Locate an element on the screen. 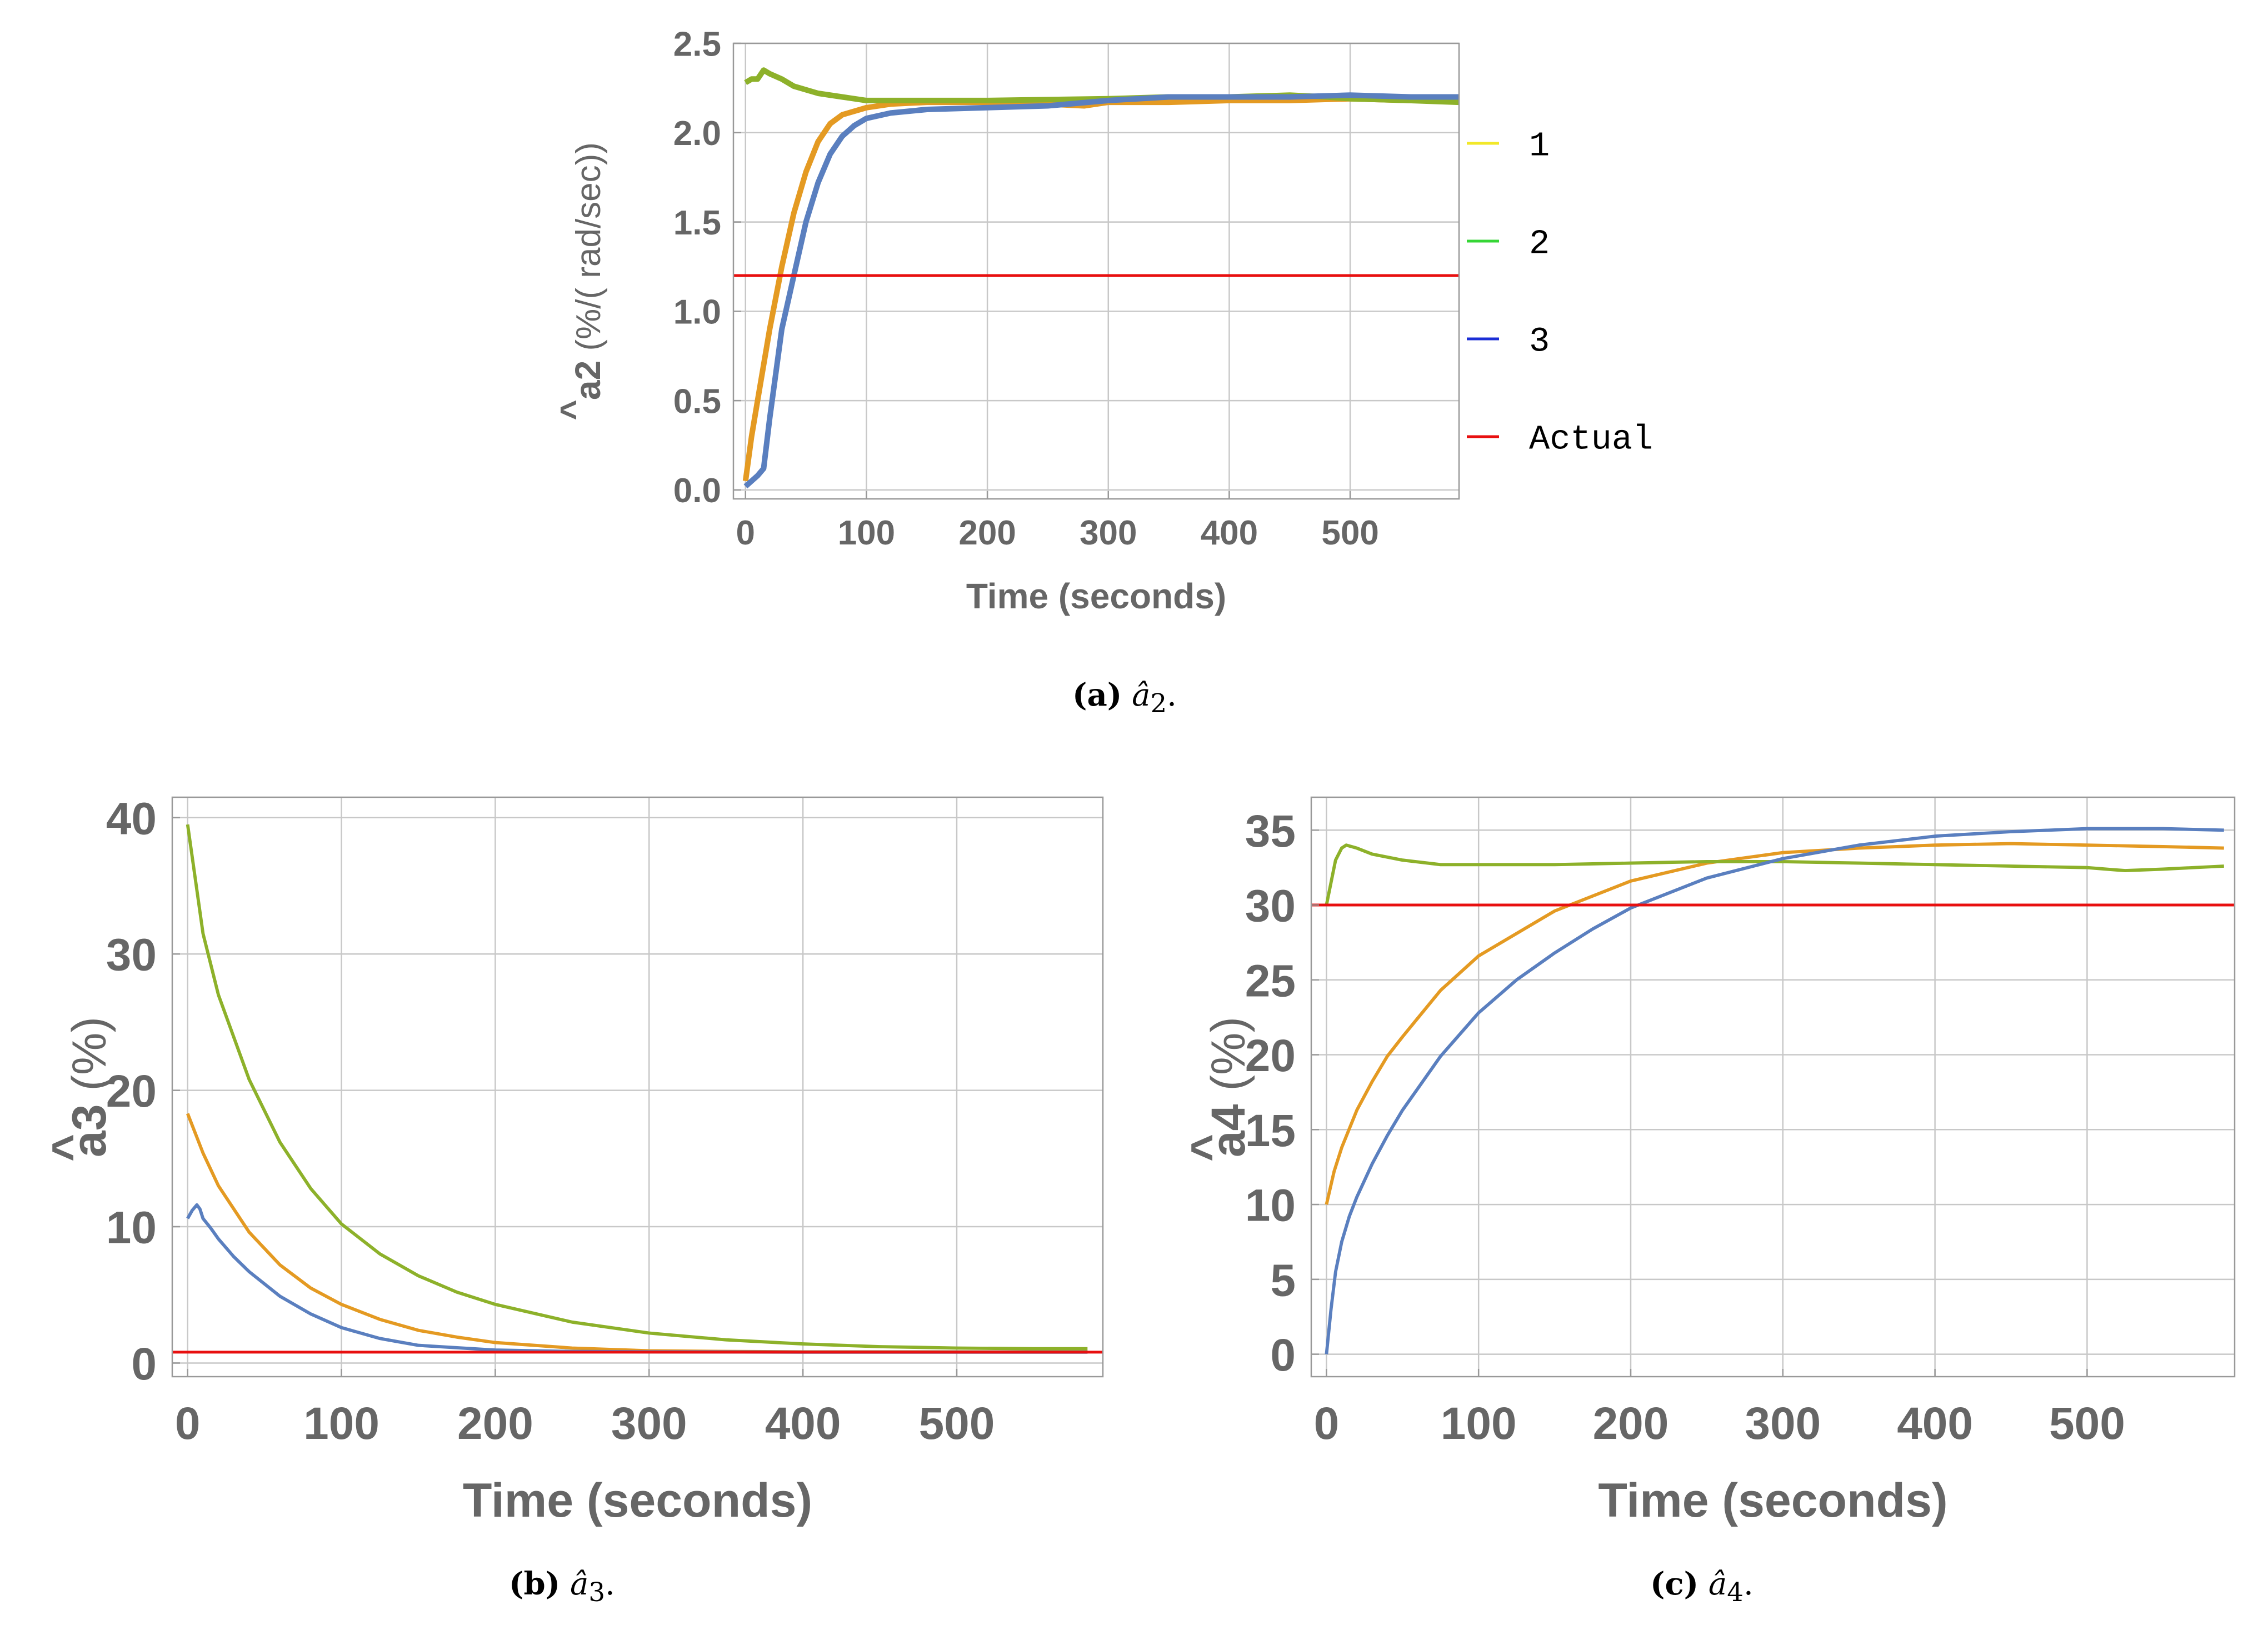  y-axis-title: a3 (%) is located at coordinates (89, 1087).